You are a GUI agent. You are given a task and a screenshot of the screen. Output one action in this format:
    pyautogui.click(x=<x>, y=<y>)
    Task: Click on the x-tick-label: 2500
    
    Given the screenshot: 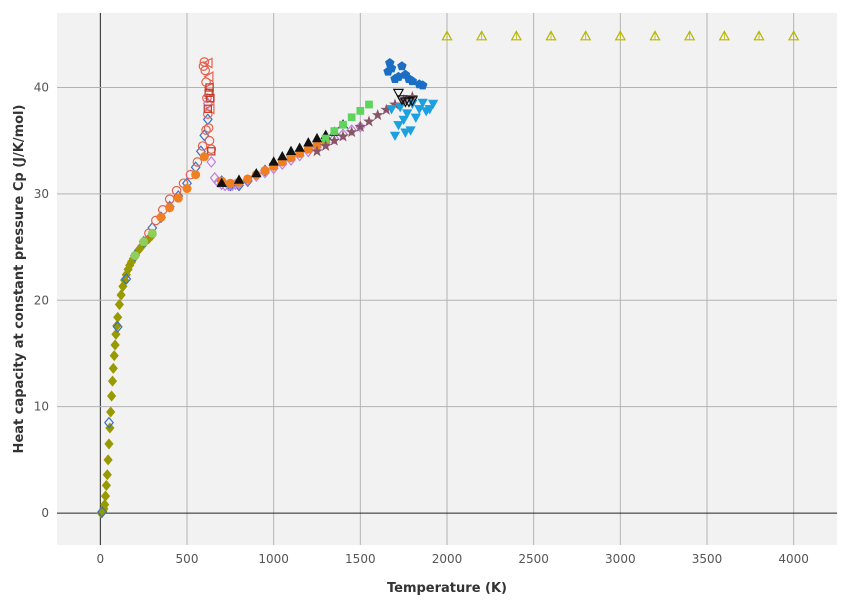 What is the action you would take?
    pyautogui.click(x=533, y=559)
    